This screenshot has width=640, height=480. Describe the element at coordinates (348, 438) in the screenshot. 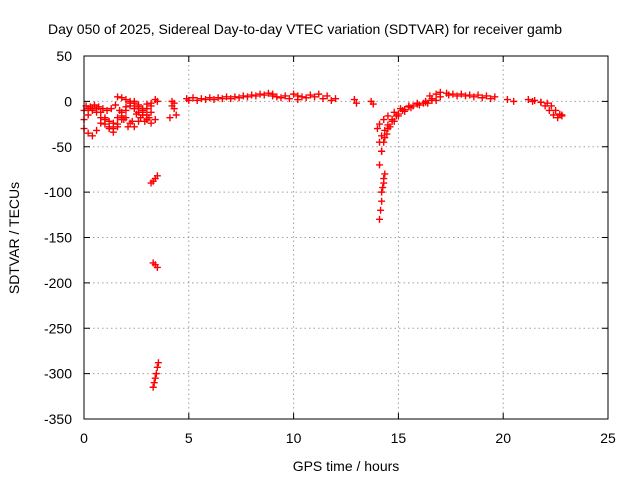

I see `x-tick-labels: 0 5 10 15 20 25` at that location.